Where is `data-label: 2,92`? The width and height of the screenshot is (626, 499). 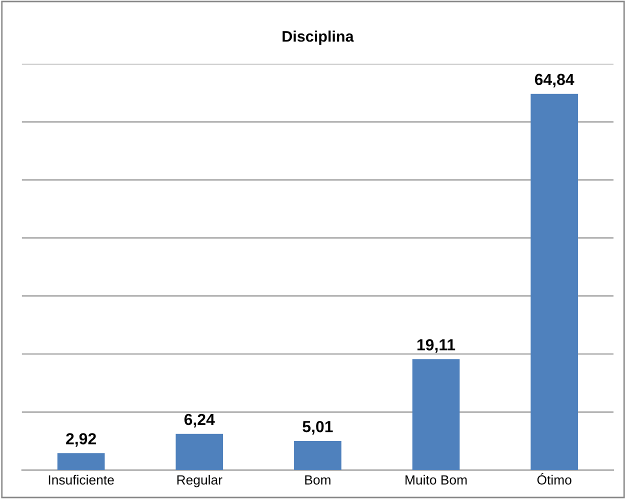
data-label: 2,92 is located at coordinates (81, 440).